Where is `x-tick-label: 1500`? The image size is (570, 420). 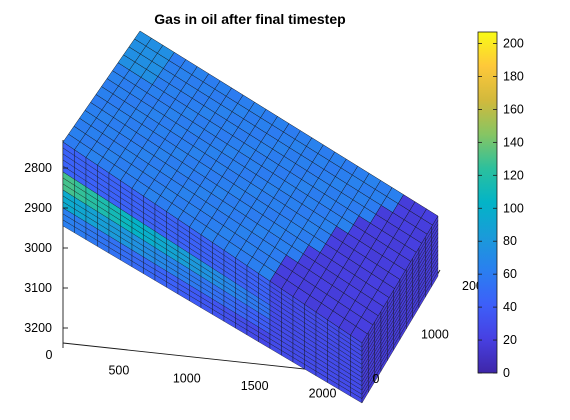 x-tick-label: 1500 is located at coordinates (255, 386).